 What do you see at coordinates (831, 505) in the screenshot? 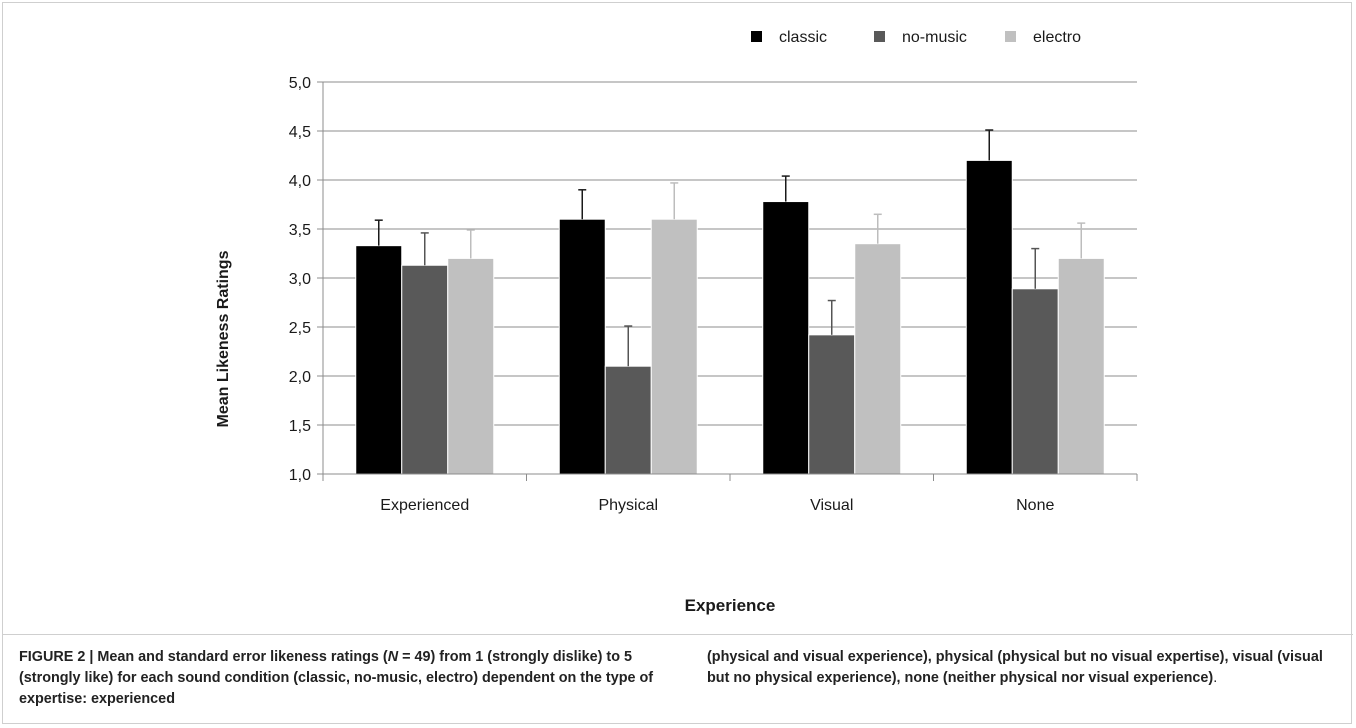
I see `x-tick-label: Visual` at bounding box center [831, 505].